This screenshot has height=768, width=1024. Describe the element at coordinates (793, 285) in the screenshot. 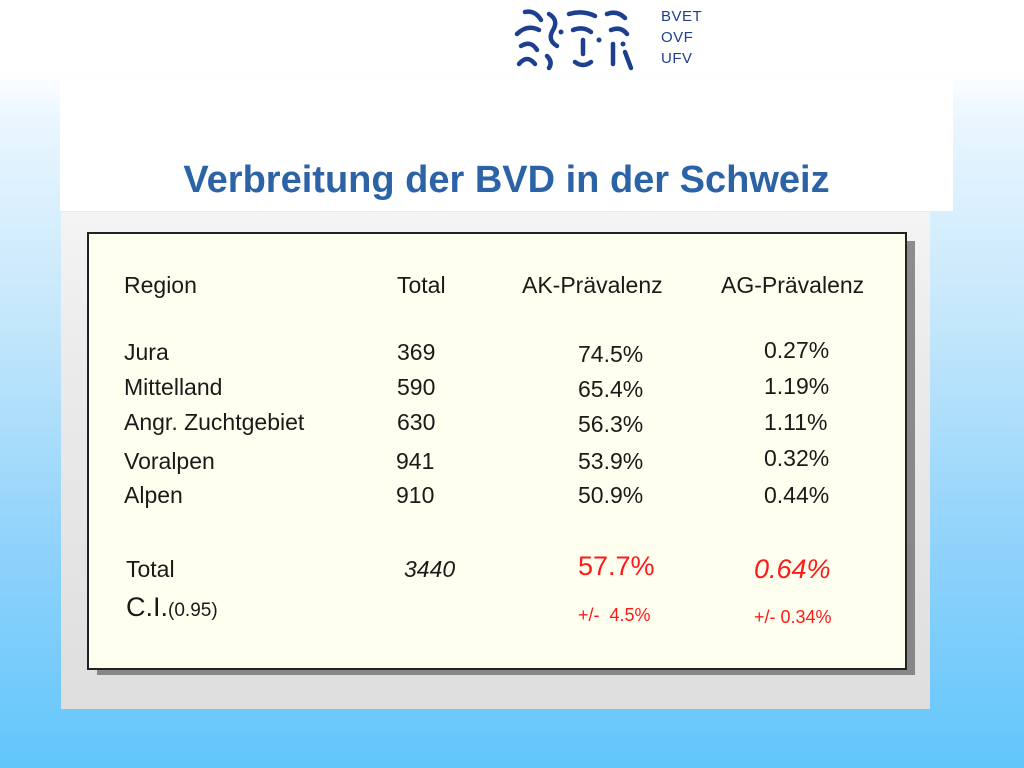

I see `header-ag-praevalenz: AG-Prävalenz` at that location.